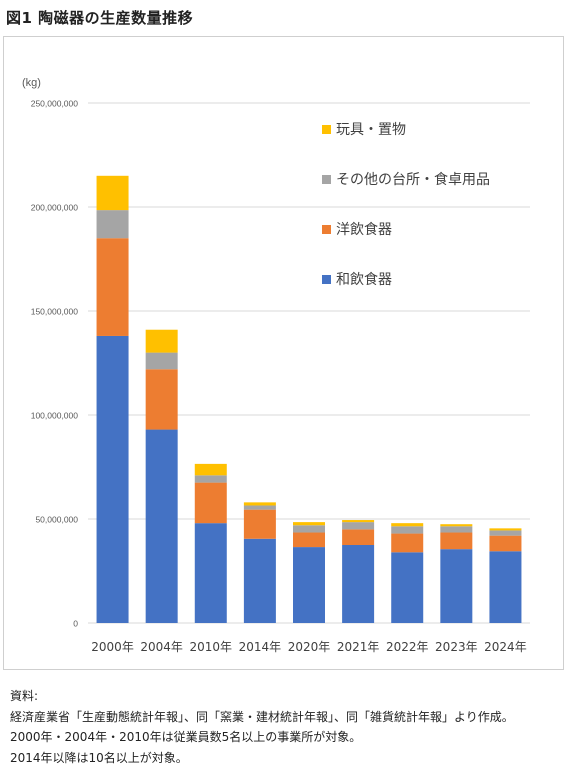 The width and height of the screenshot is (567, 783). Describe the element at coordinates (55, 104) in the screenshot. I see `y-tick-label: 250,000,000` at that location.